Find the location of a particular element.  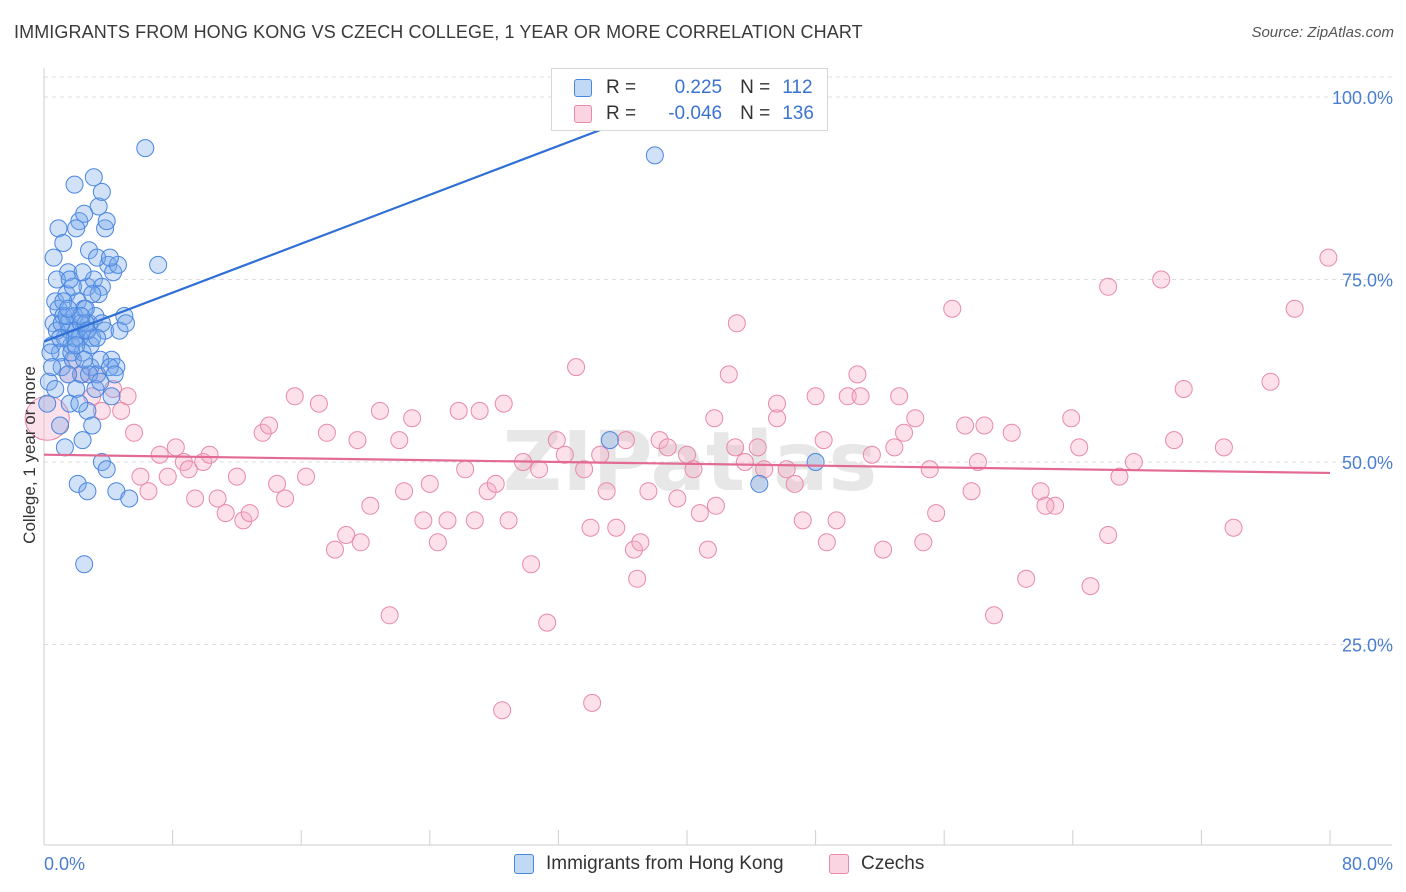

bottom-legend: Immigrants from Hong Kong Czechs is located at coordinates (703, 865).